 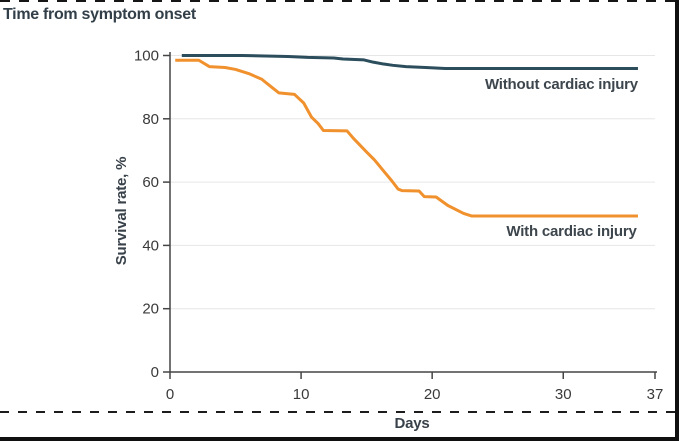 What do you see at coordinates (339, 412) in the screenshot?
I see `crop-dashed-line` at bounding box center [339, 412].